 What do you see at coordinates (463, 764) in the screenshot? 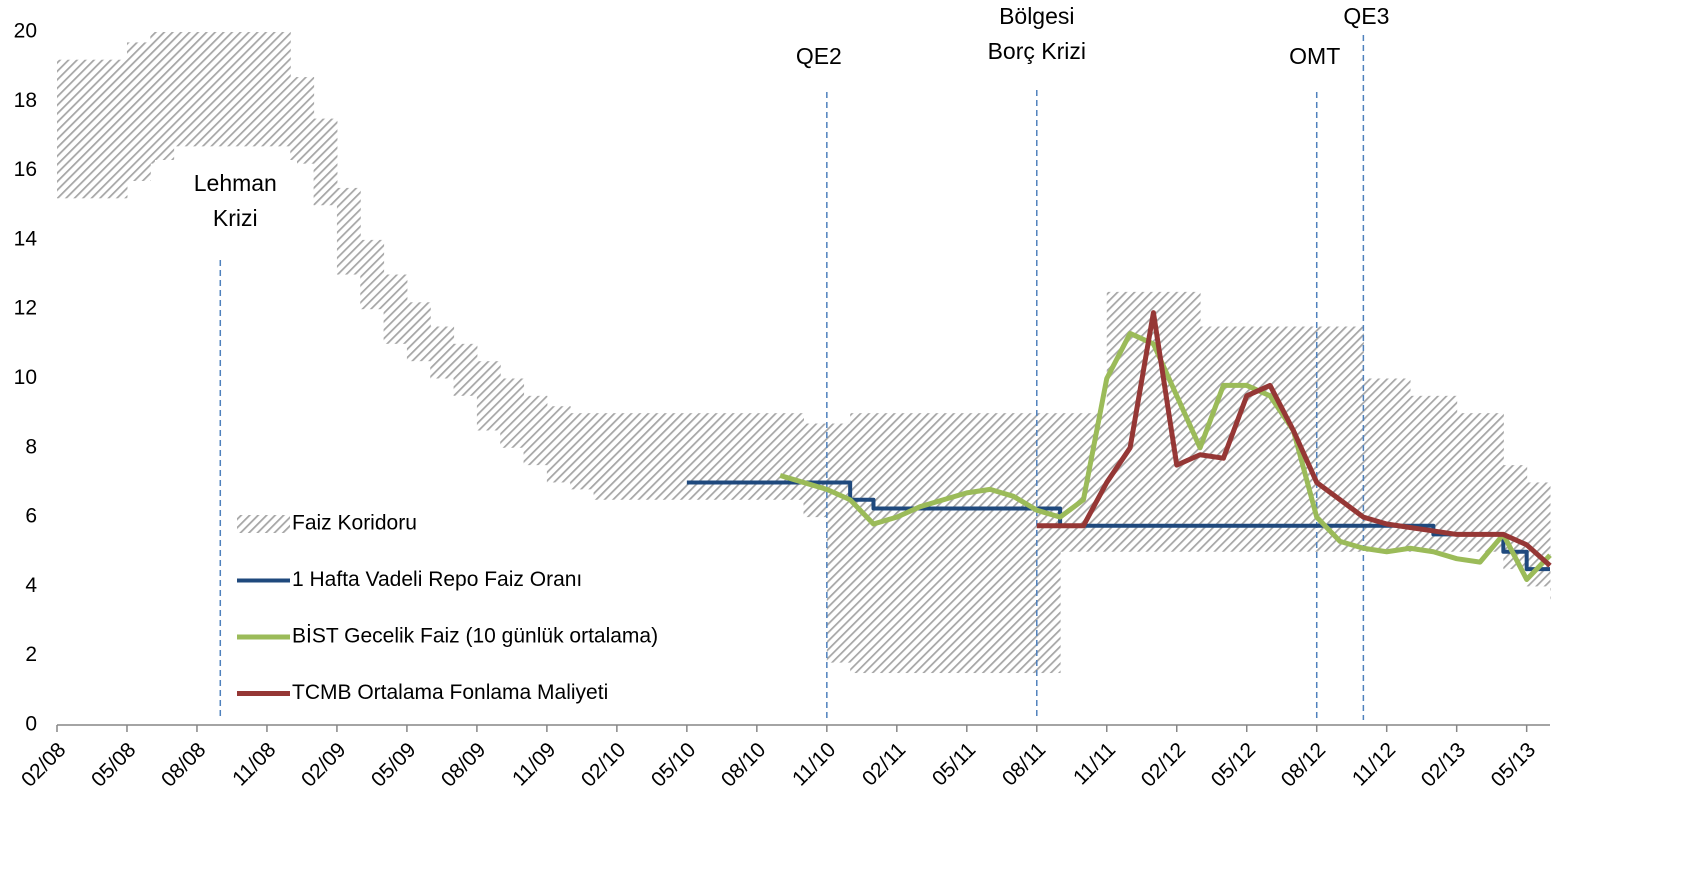
I see `x-tick-label: 08/09` at bounding box center [463, 764].